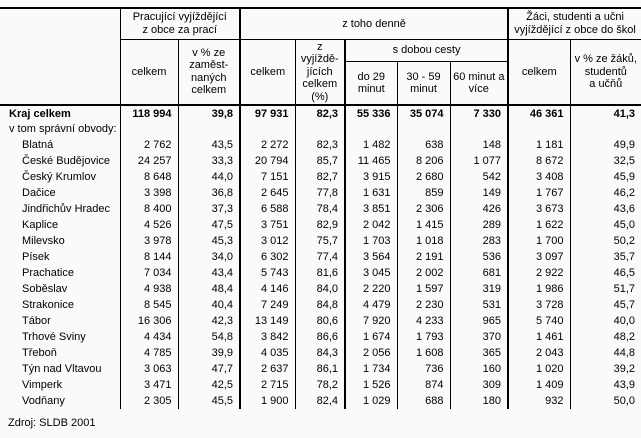  I want to click on value-cell: 33,3, so click(209, 161).